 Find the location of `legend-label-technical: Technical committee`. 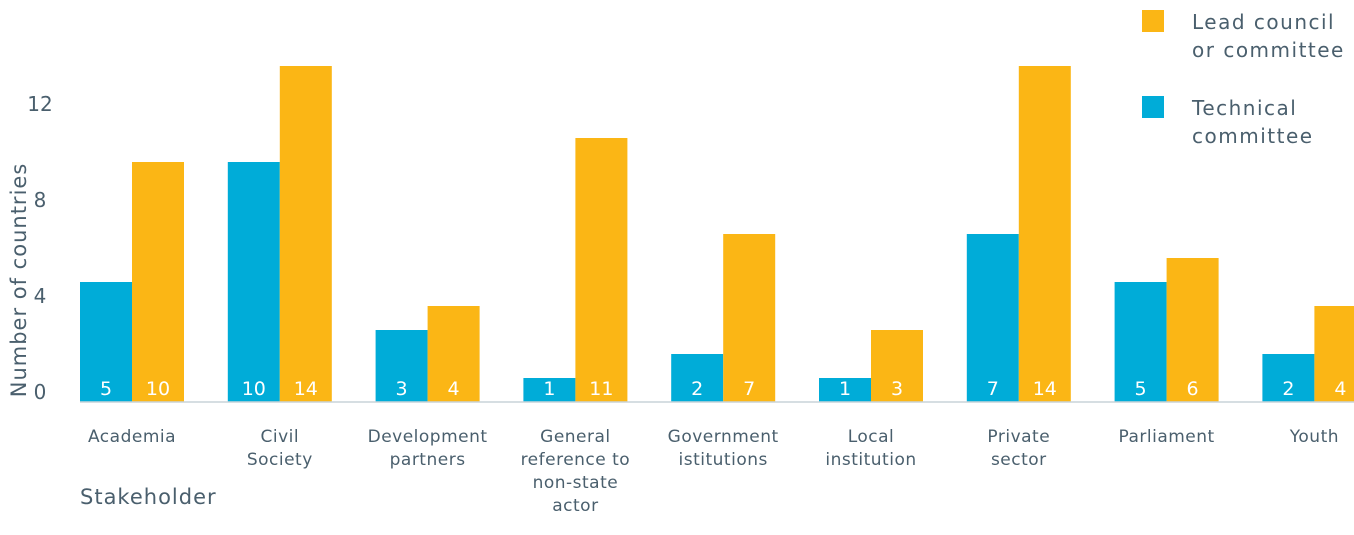

legend-label-technical: Technical committee is located at coordinates (1252, 122).